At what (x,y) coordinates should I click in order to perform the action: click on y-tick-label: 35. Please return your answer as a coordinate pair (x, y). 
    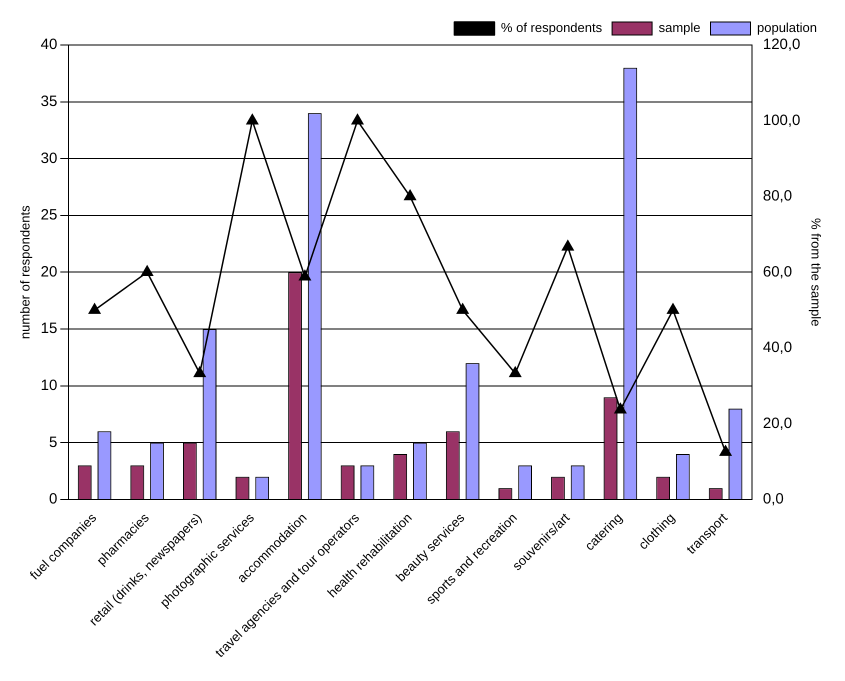
    Looking at the image, I should click on (49, 101).